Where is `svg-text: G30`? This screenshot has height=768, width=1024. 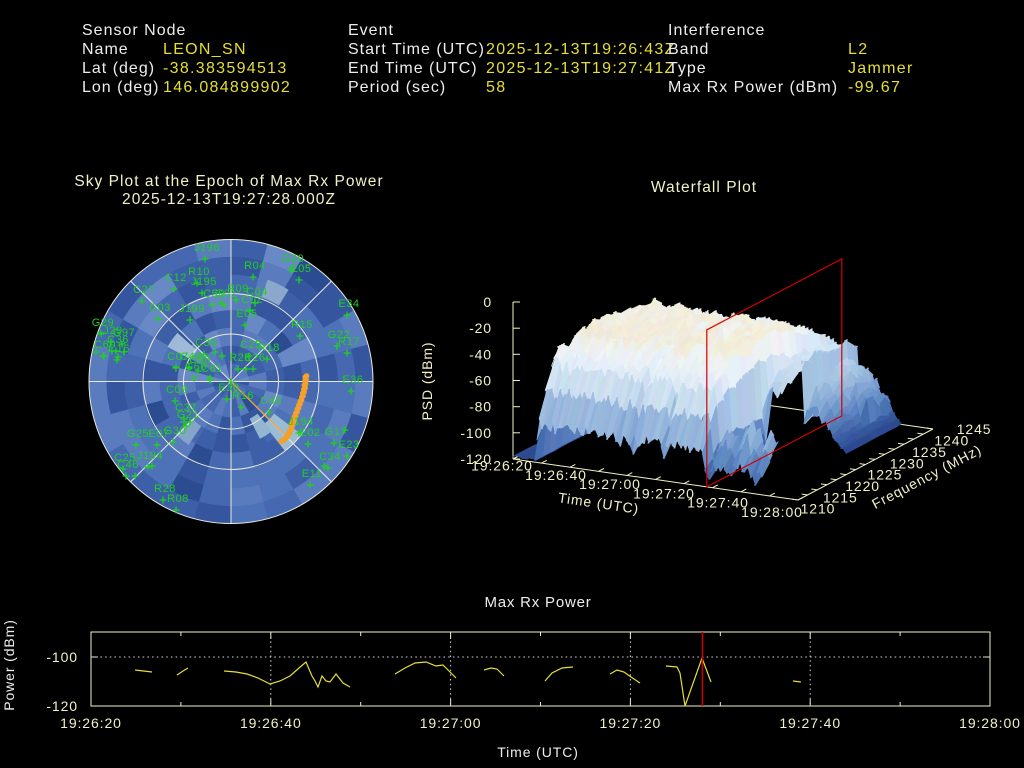 svg-text: G30 is located at coordinates (175, 431).